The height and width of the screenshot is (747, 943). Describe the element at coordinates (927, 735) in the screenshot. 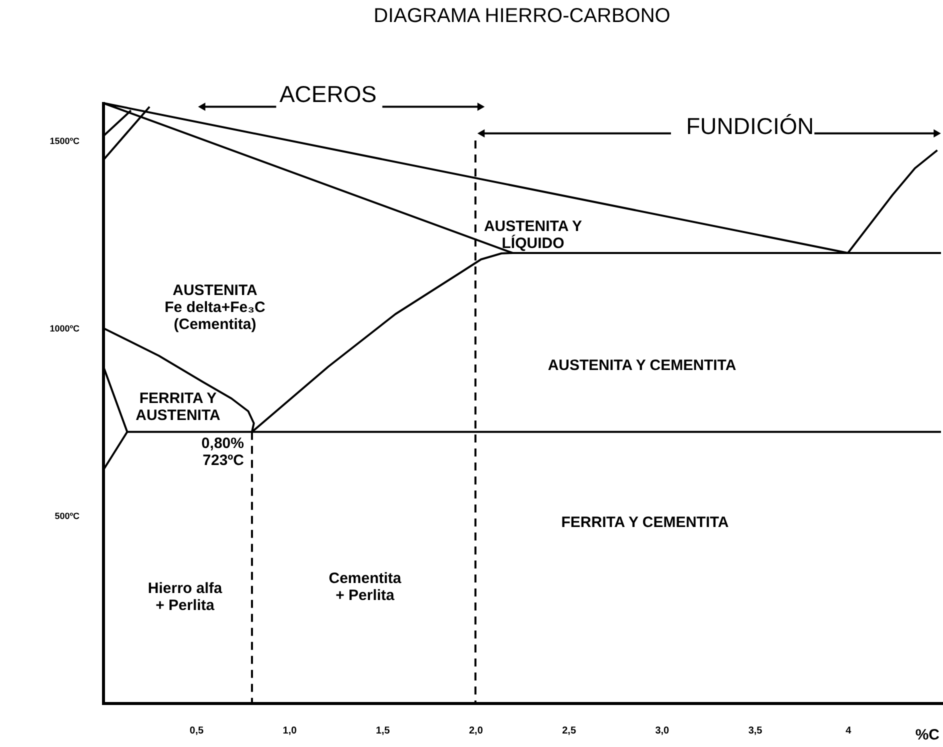

I see `x-axis-title: %C` at that location.